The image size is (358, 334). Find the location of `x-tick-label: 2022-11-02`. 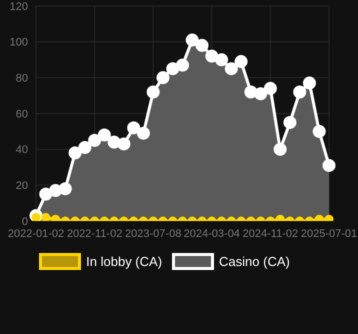

x-tick-label: 2022-11-02 is located at coordinates (94, 234).